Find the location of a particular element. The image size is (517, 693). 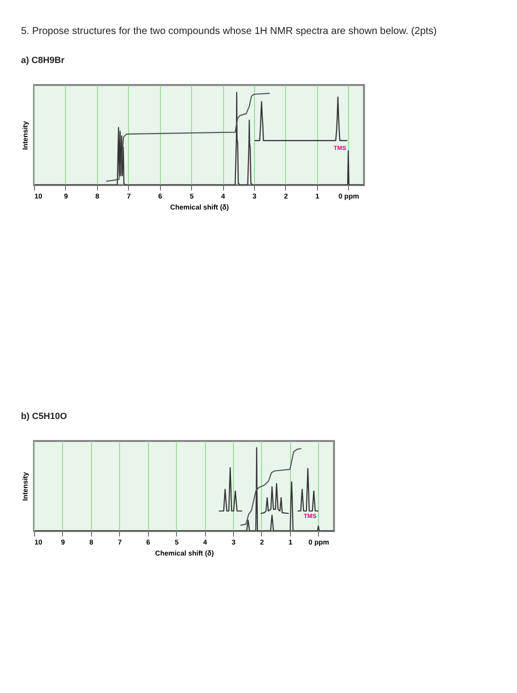

chart-title: 5. Propose structures for the two compounds whose 1H NMR spectra are shown below. (2pts) is located at coordinates (229, 31).